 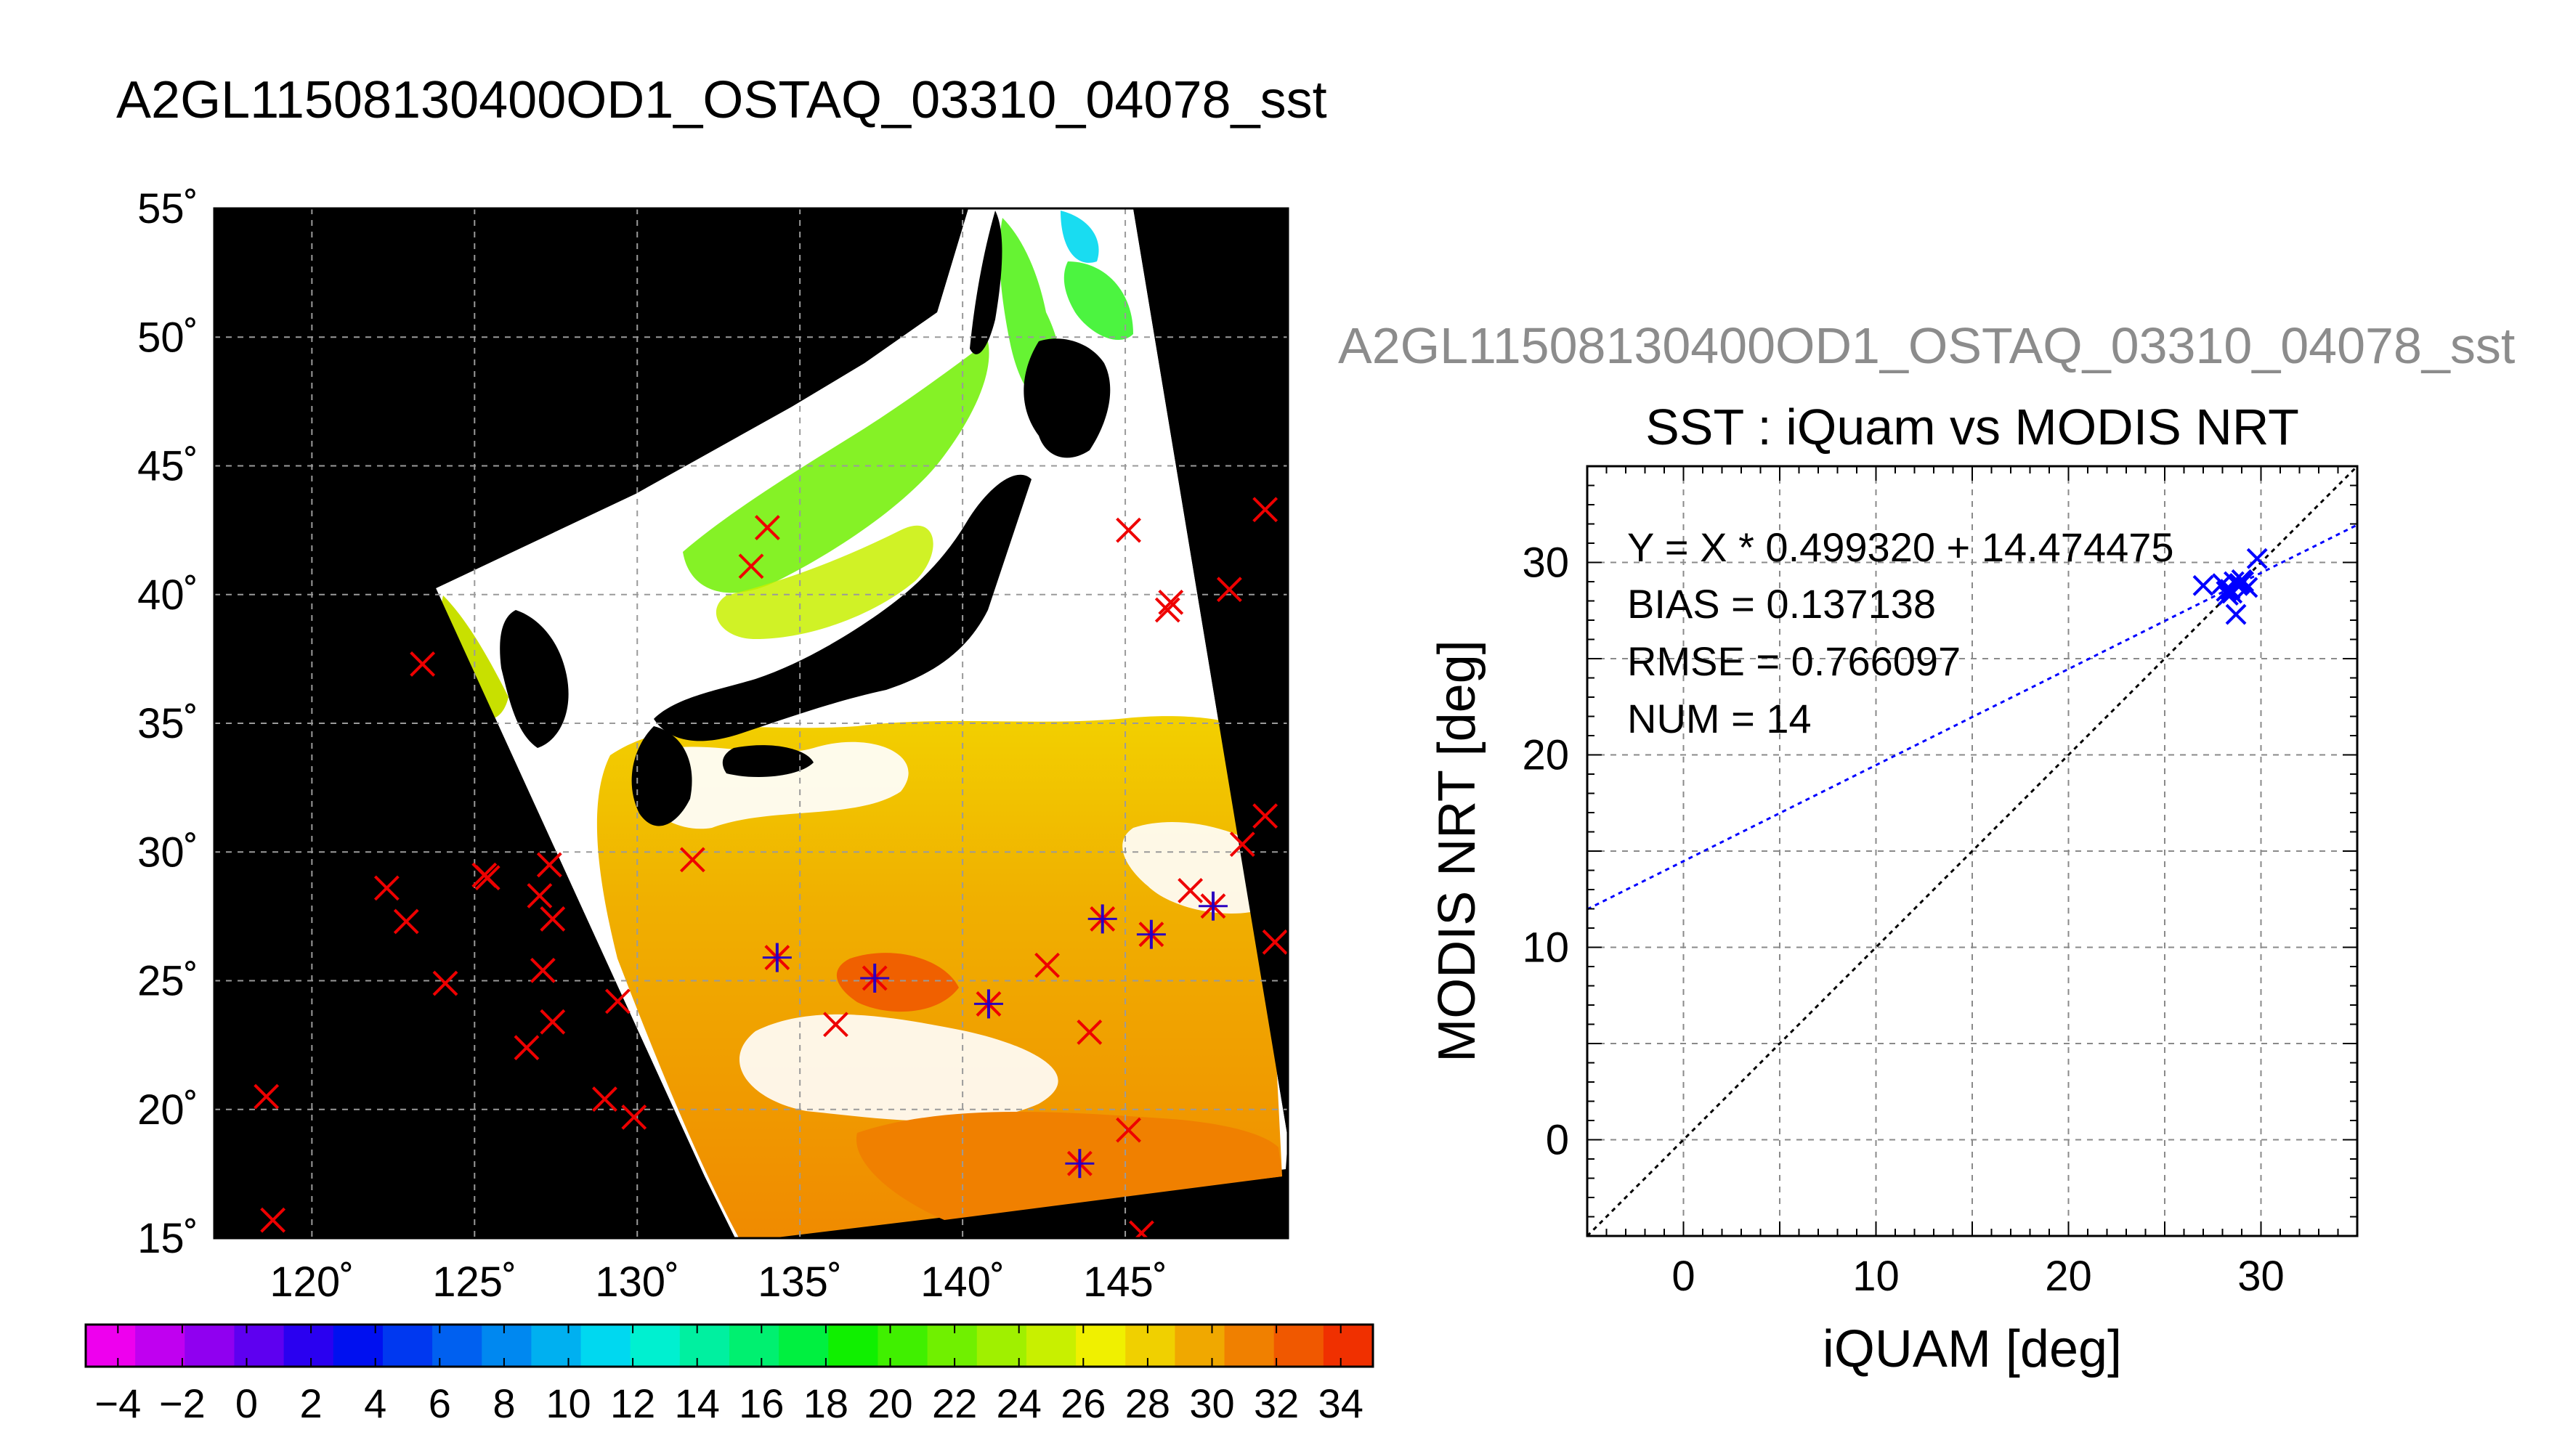 I want to click on map-lon-tick-label: 130˚, so click(x=637, y=1282).